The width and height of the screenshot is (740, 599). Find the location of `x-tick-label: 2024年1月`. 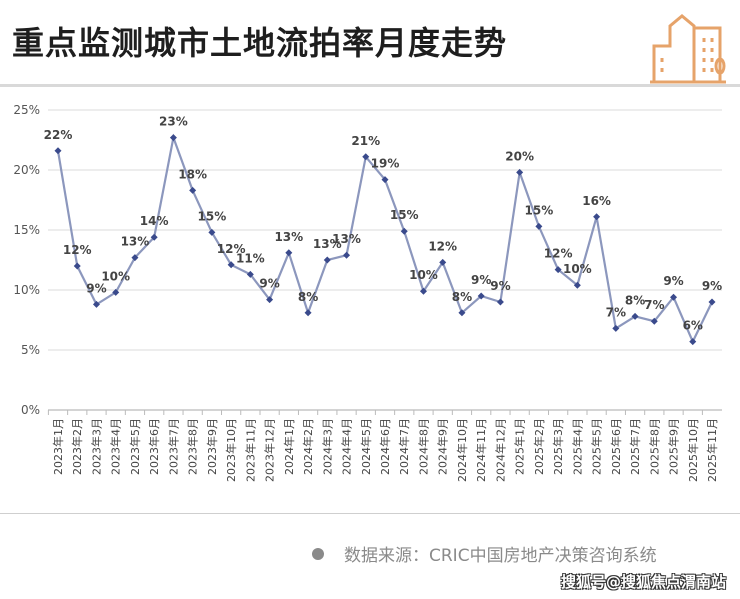

x-tick-label: 2024年1月 is located at coordinates (289, 446).